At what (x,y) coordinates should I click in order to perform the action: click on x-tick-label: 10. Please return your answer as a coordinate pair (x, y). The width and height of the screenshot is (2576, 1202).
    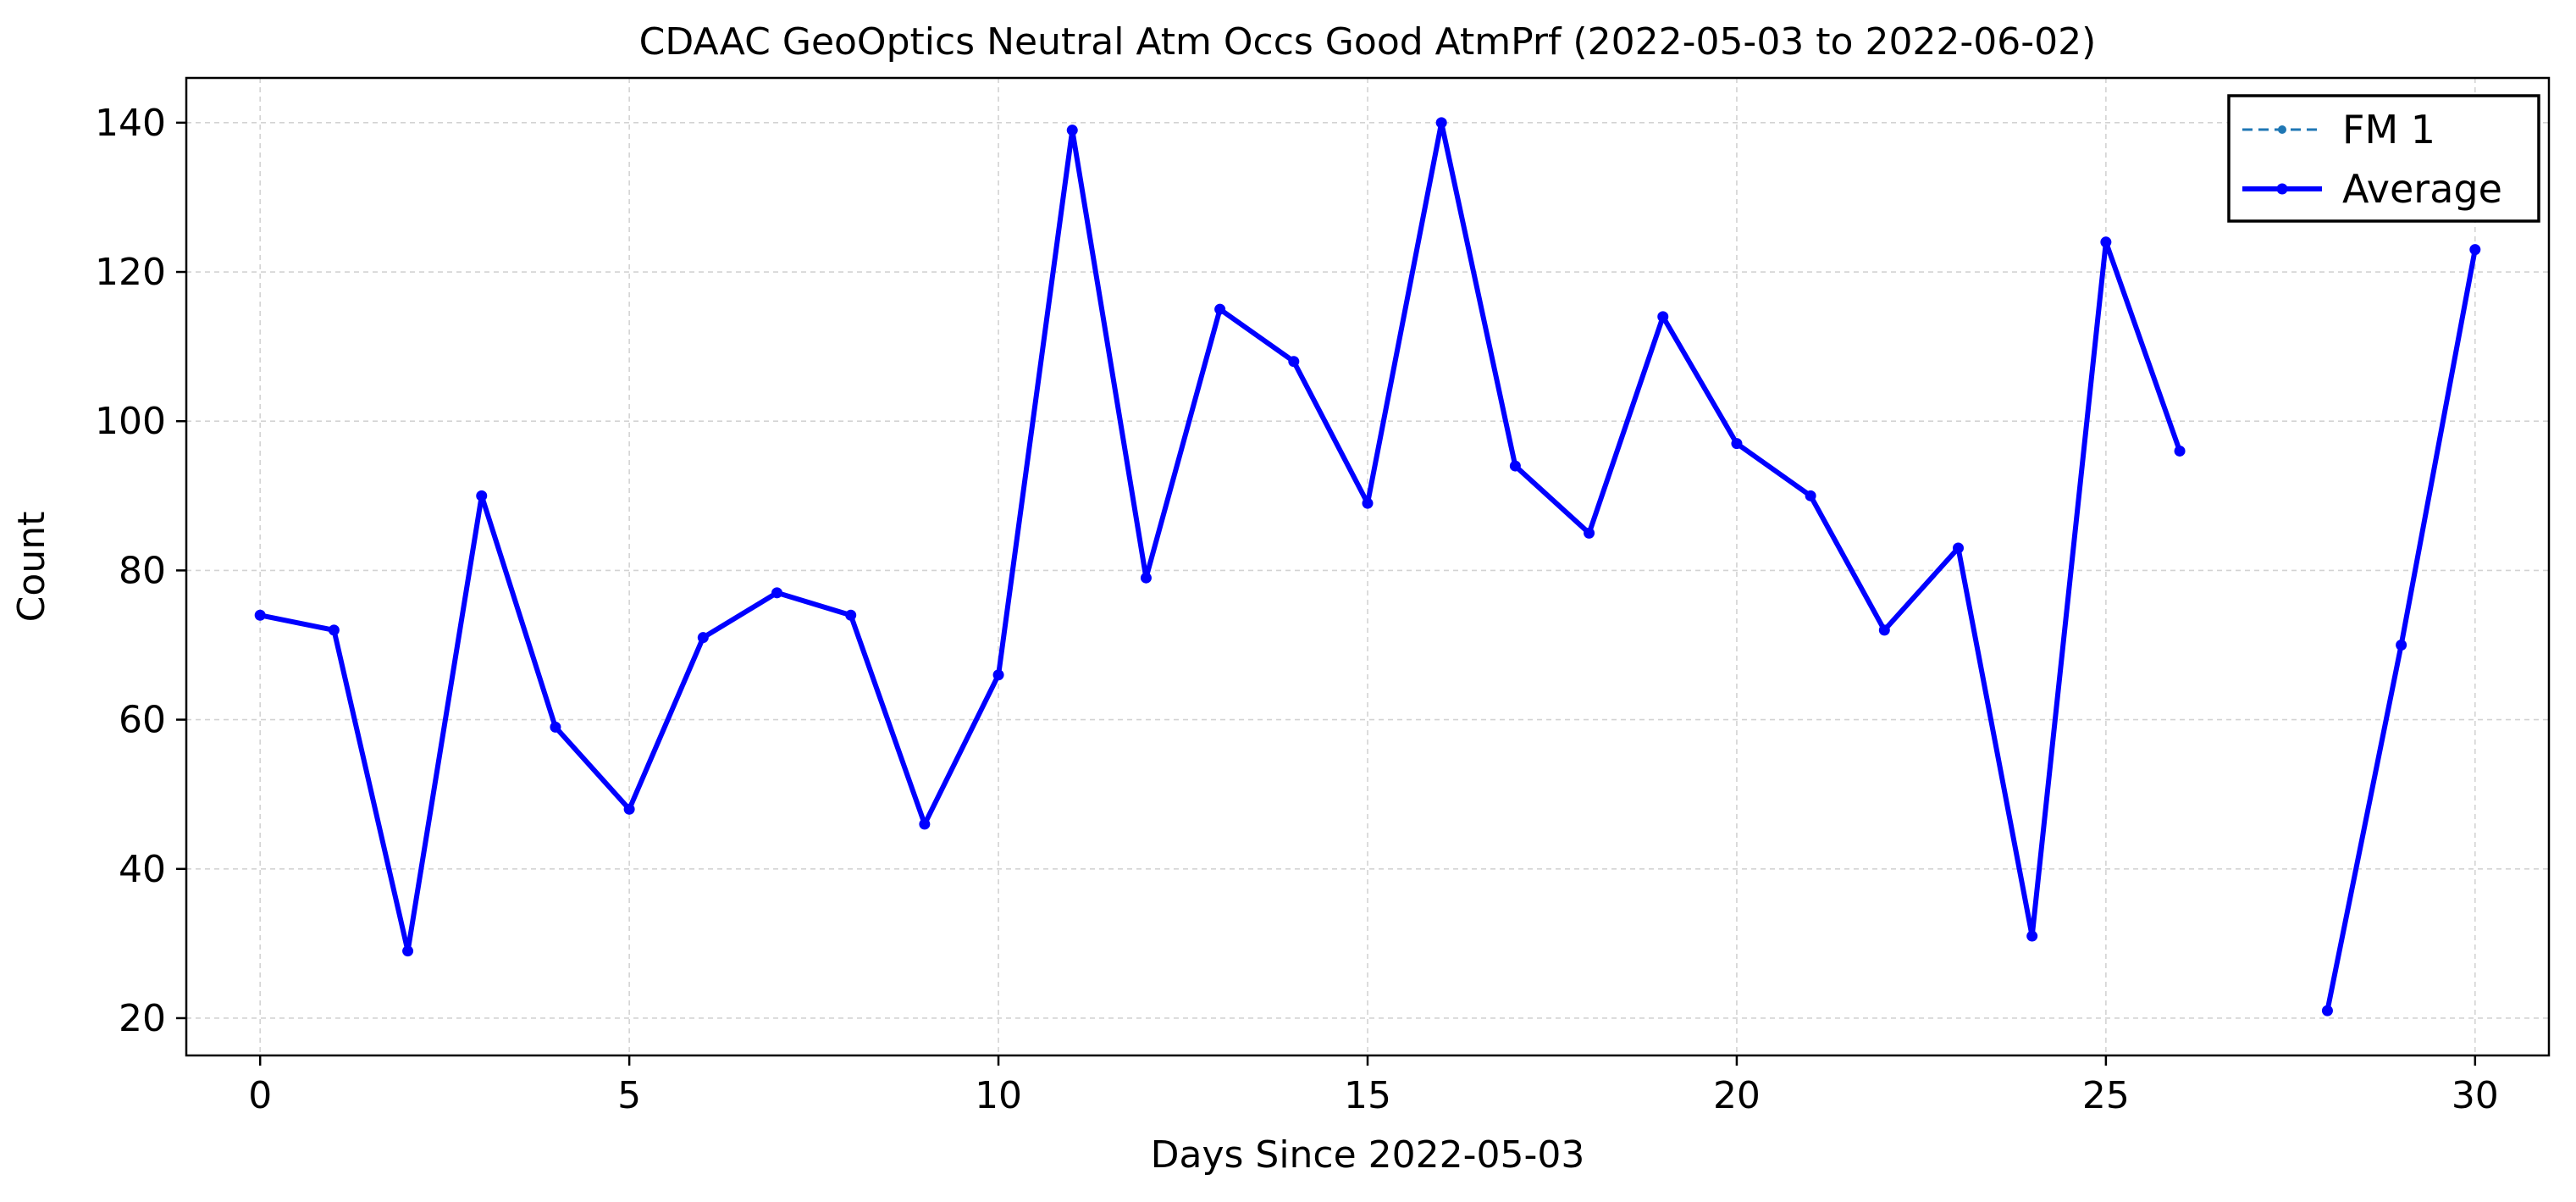
    Looking at the image, I should click on (998, 1095).